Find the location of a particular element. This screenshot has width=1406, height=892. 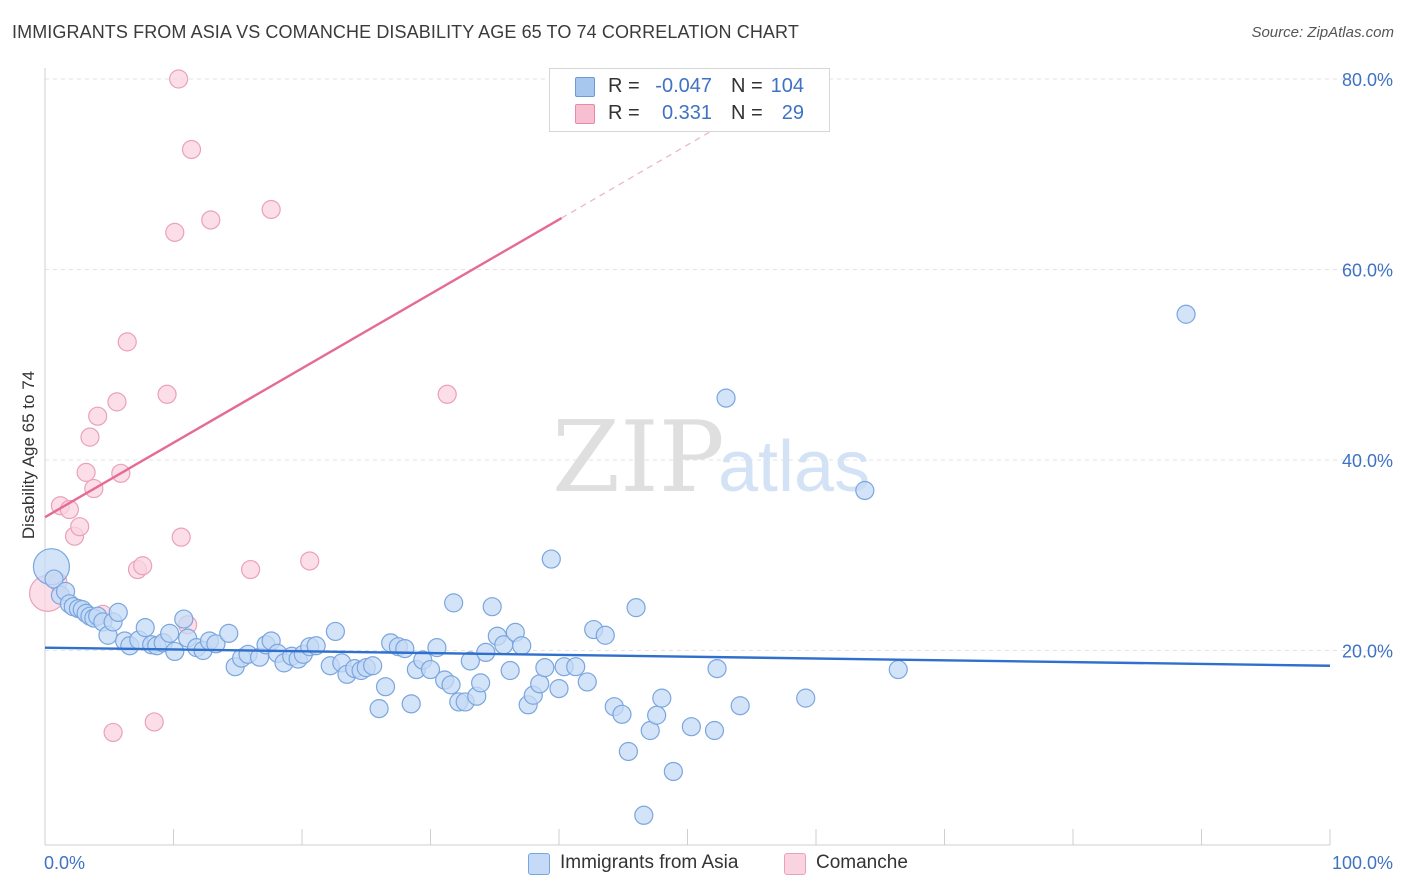

stats-row-asia: R = -0.047 N = 104 is located at coordinates (689, 86).